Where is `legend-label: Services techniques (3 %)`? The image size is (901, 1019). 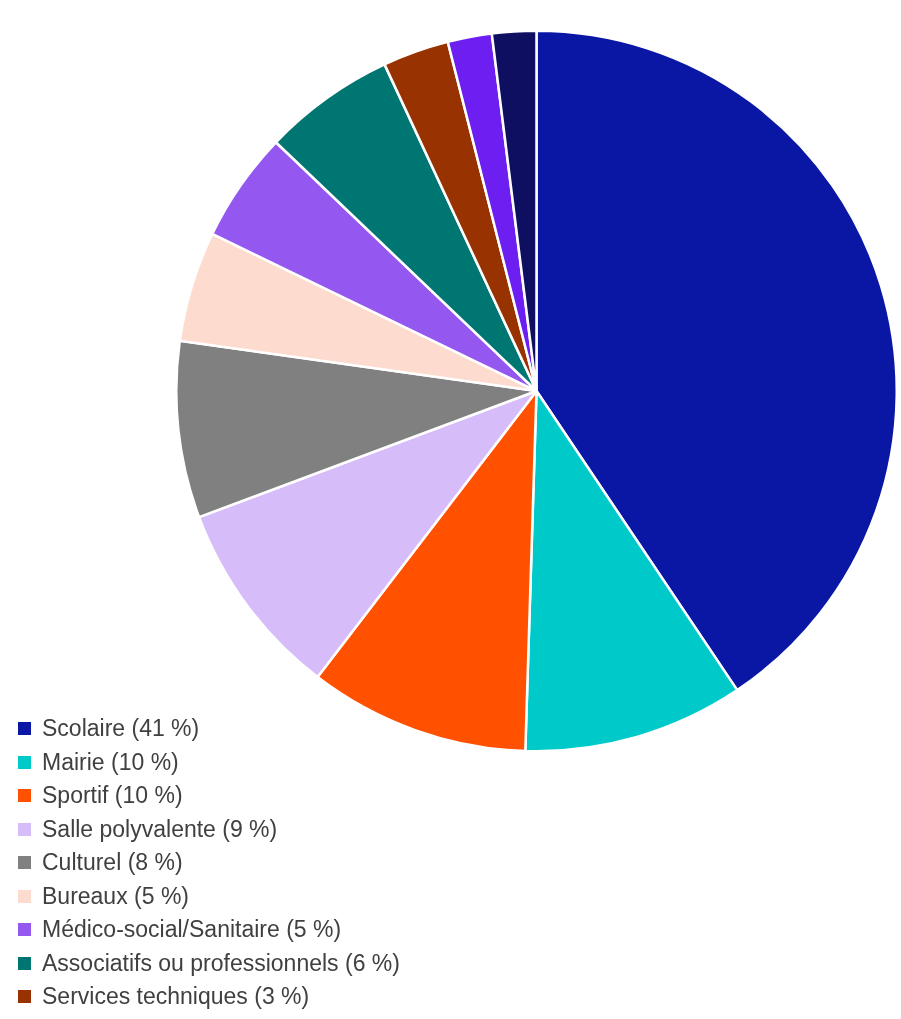 legend-label: Services techniques (3 %) is located at coordinates (176, 996).